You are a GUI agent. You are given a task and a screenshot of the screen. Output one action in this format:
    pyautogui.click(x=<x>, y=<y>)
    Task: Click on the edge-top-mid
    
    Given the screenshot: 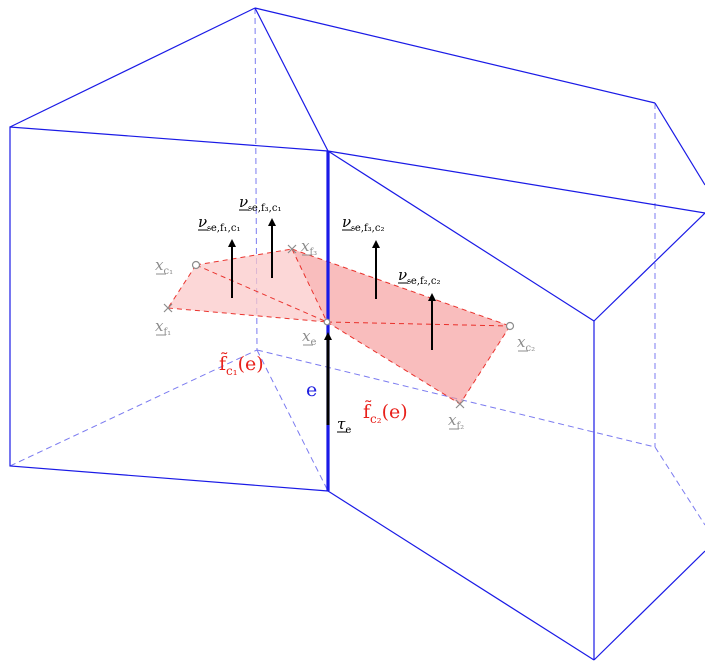 What is the action you would take?
    pyautogui.click(x=291, y=79)
    